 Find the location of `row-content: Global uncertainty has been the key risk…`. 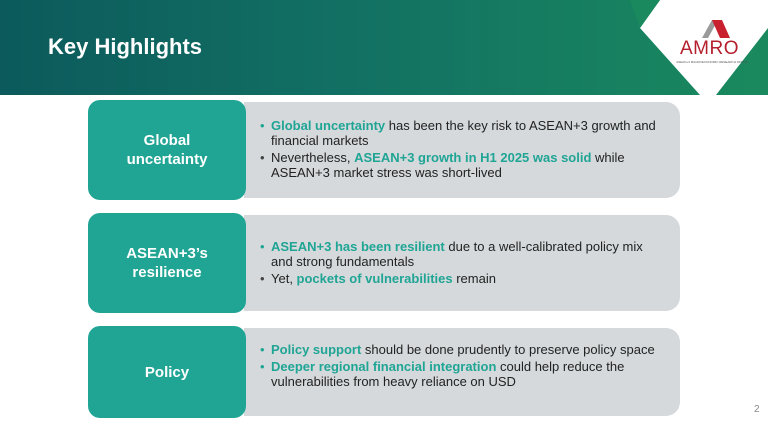

row-content: Global uncertainty has been the key risk… is located at coordinates (462, 150).